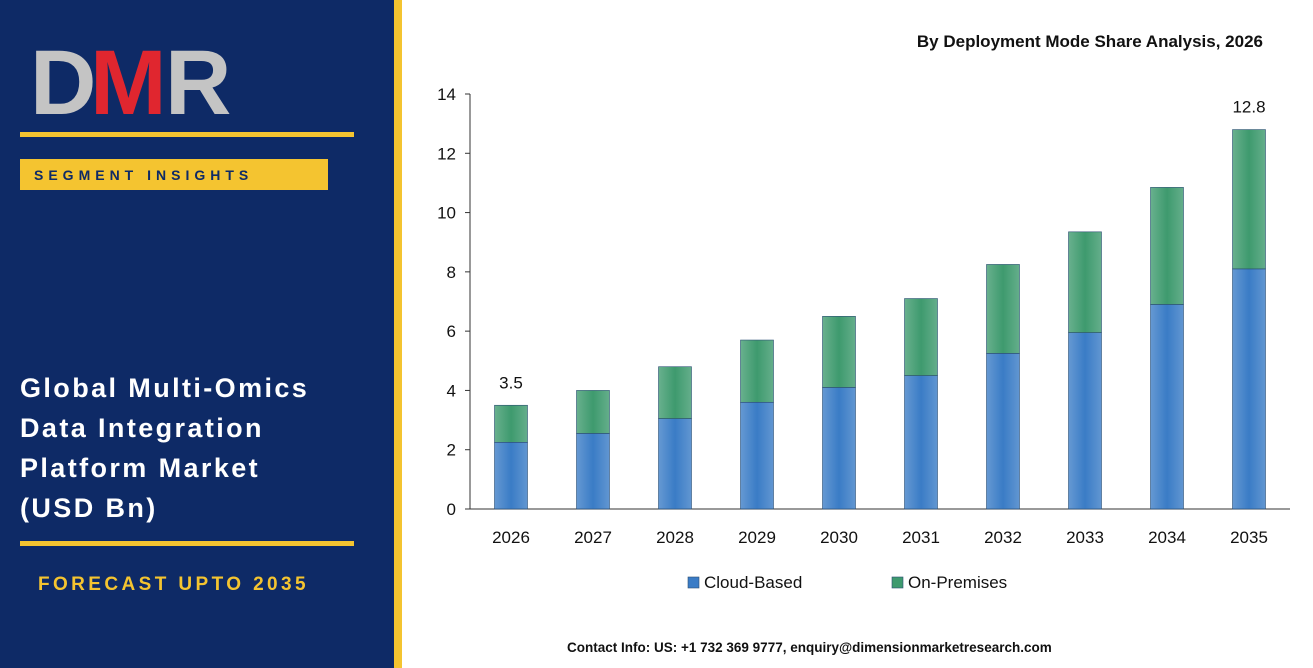 The image size is (1313, 668). I want to click on y-tick-label: 4, so click(451, 390).